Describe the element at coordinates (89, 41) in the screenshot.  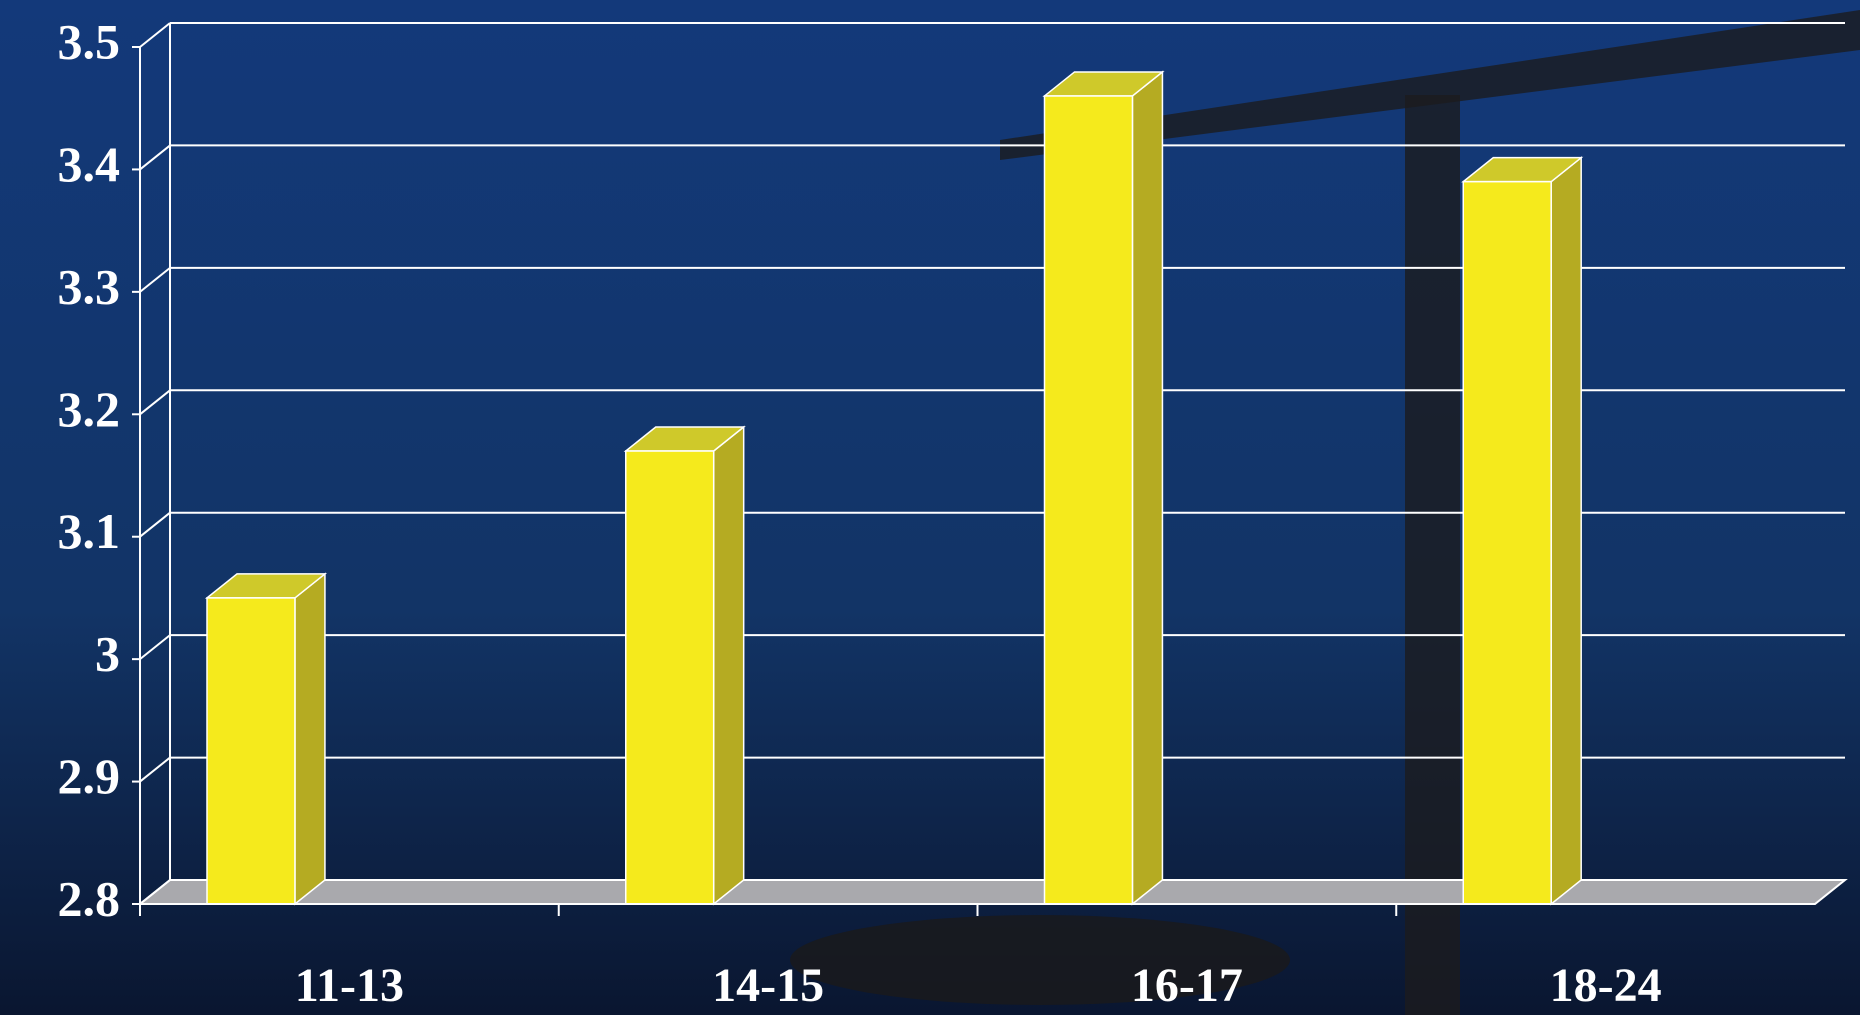
I see `y-tick-label: 3.5` at that location.